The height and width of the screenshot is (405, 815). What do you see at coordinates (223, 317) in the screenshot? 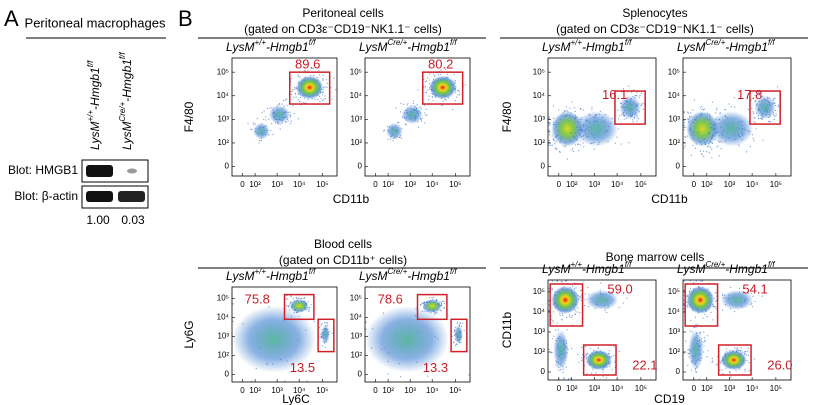
I see `y-tick-label: 10⁴` at bounding box center [223, 317].